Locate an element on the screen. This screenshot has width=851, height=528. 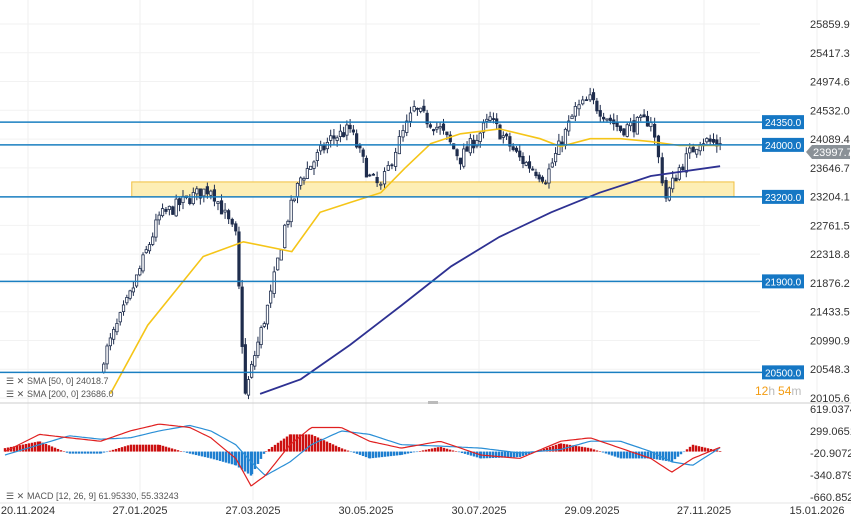
date-tick-label: 15.01.2026 is located at coordinates (816, 511).